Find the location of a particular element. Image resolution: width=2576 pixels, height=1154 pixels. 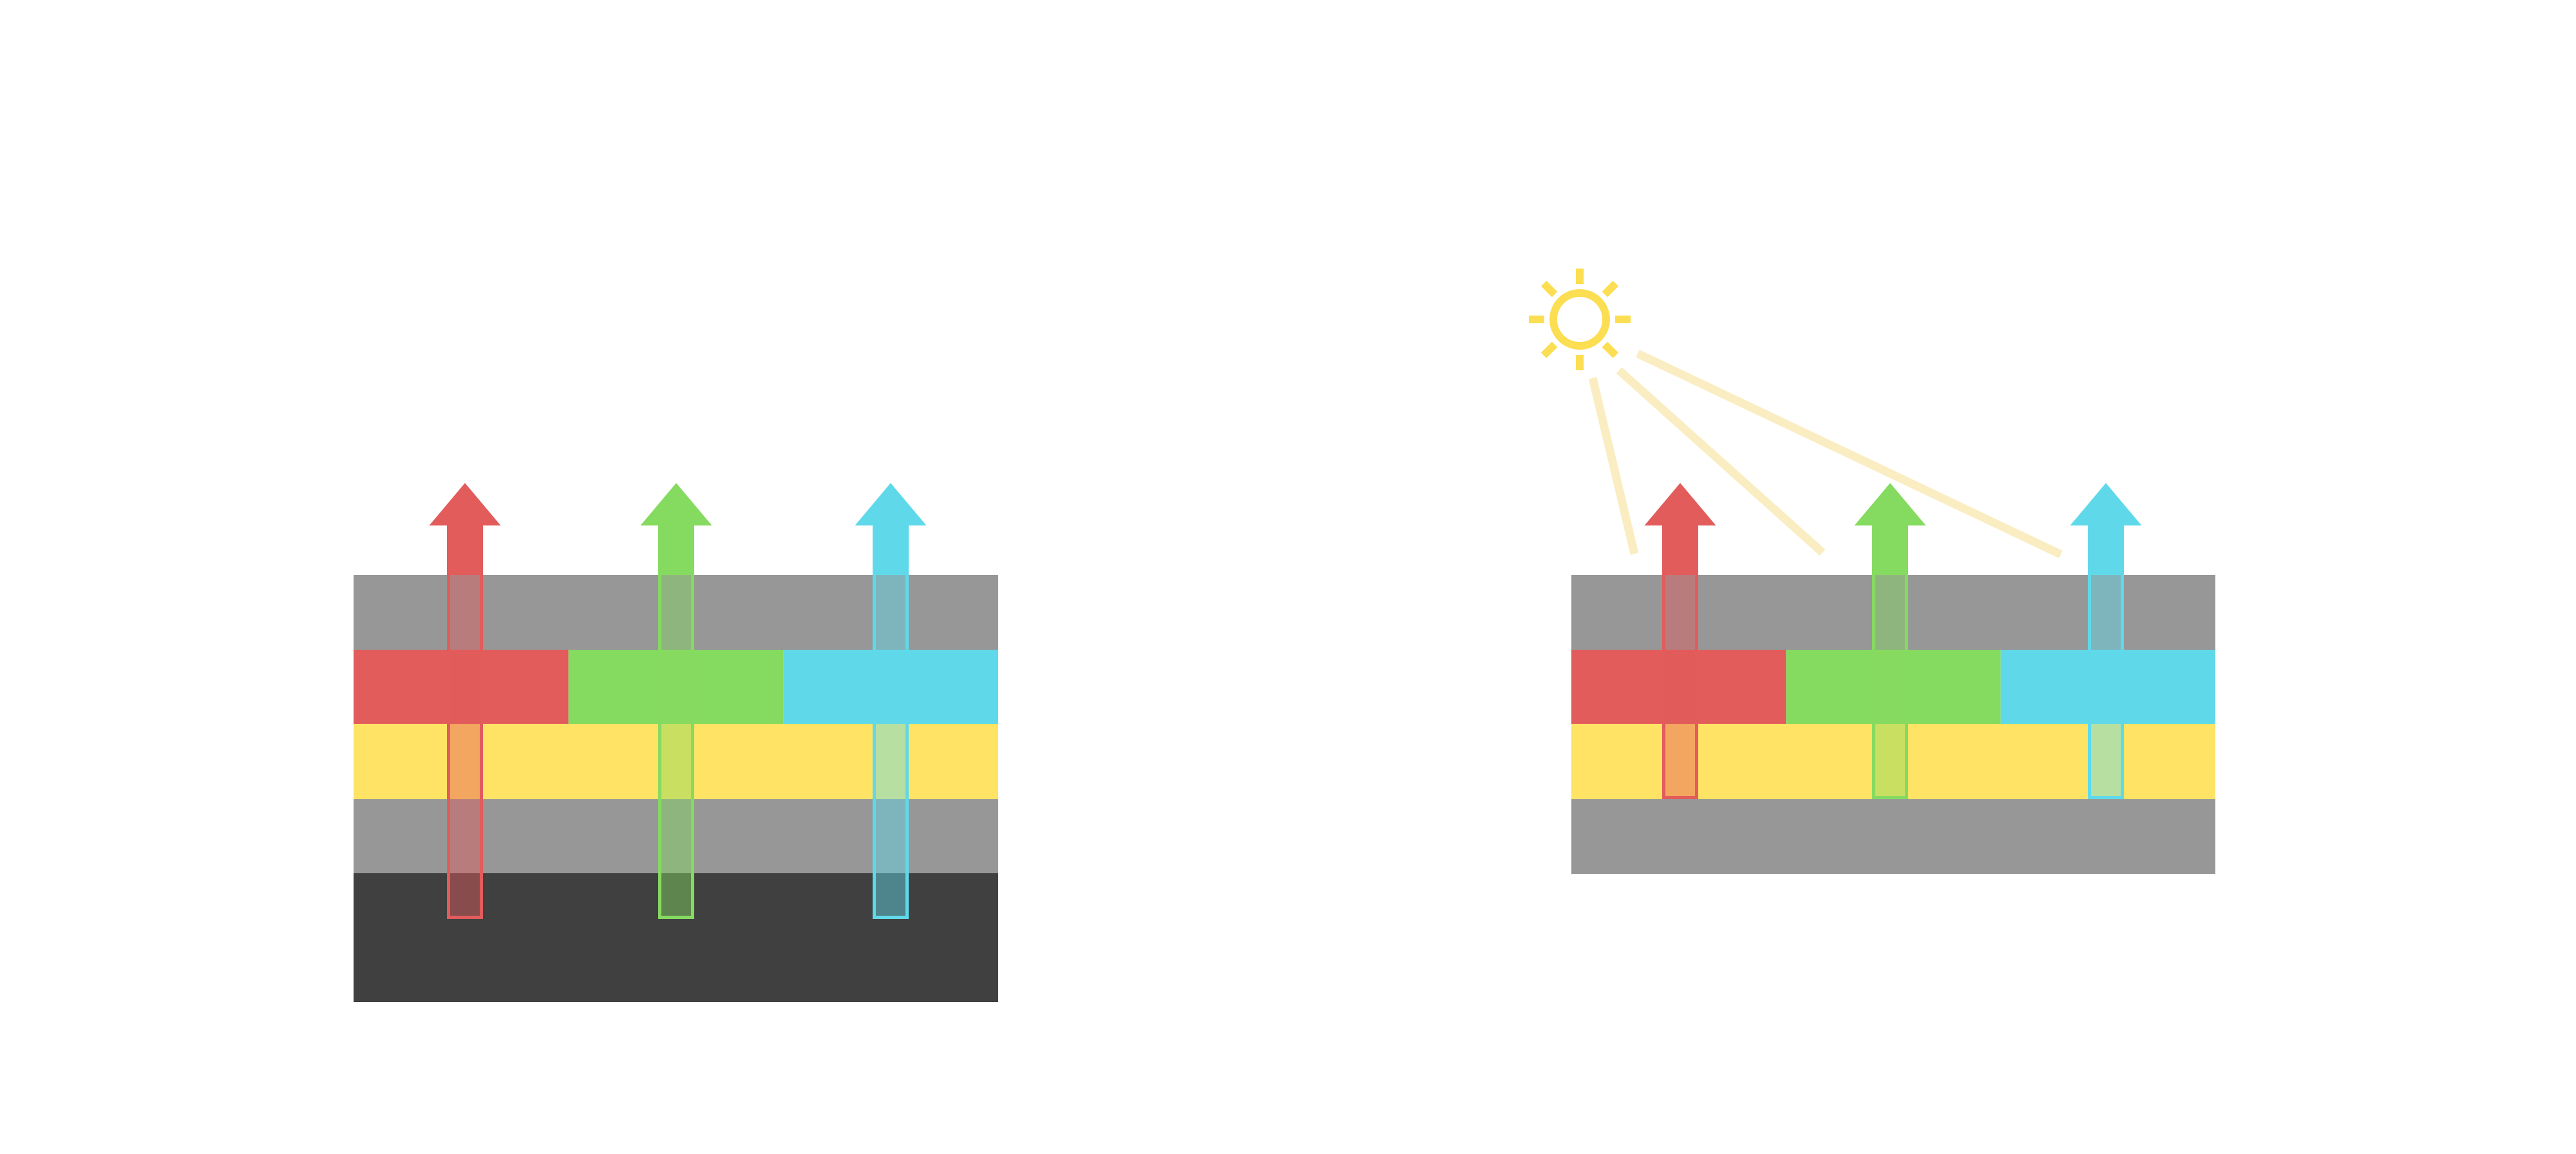

sun-icon is located at coordinates (1580, 319).